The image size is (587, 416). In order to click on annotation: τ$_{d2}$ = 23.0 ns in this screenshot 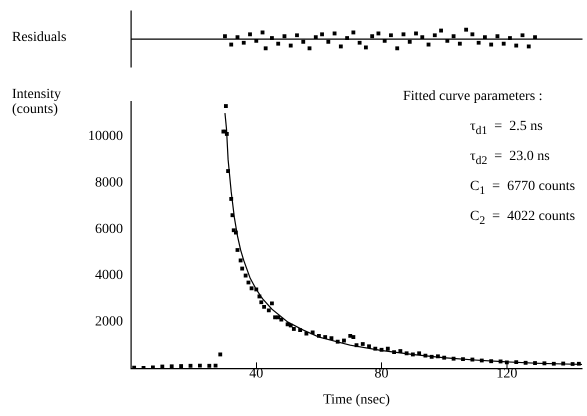, I will do `click(510, 158)`.